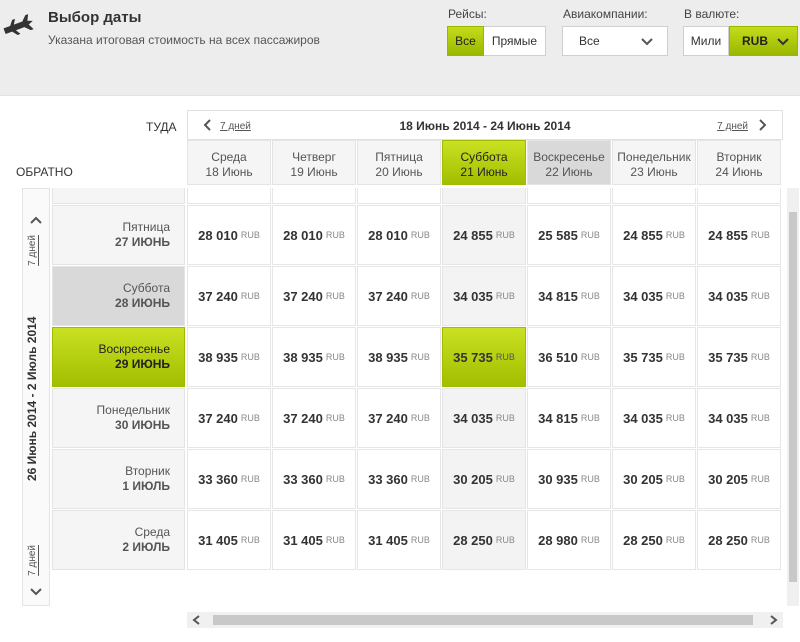  What do you see at coordinates (36, 221) in the screenshot?
I see `chevron-up-icon` at bounding box center [36, 221].